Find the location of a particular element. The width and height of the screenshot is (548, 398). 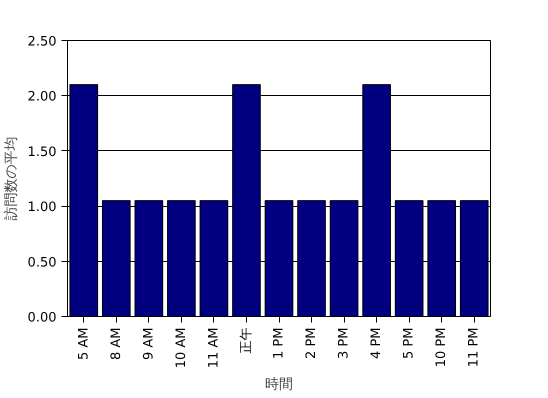

x-tick-label: 11 PM is located at coordinates (474, 347).